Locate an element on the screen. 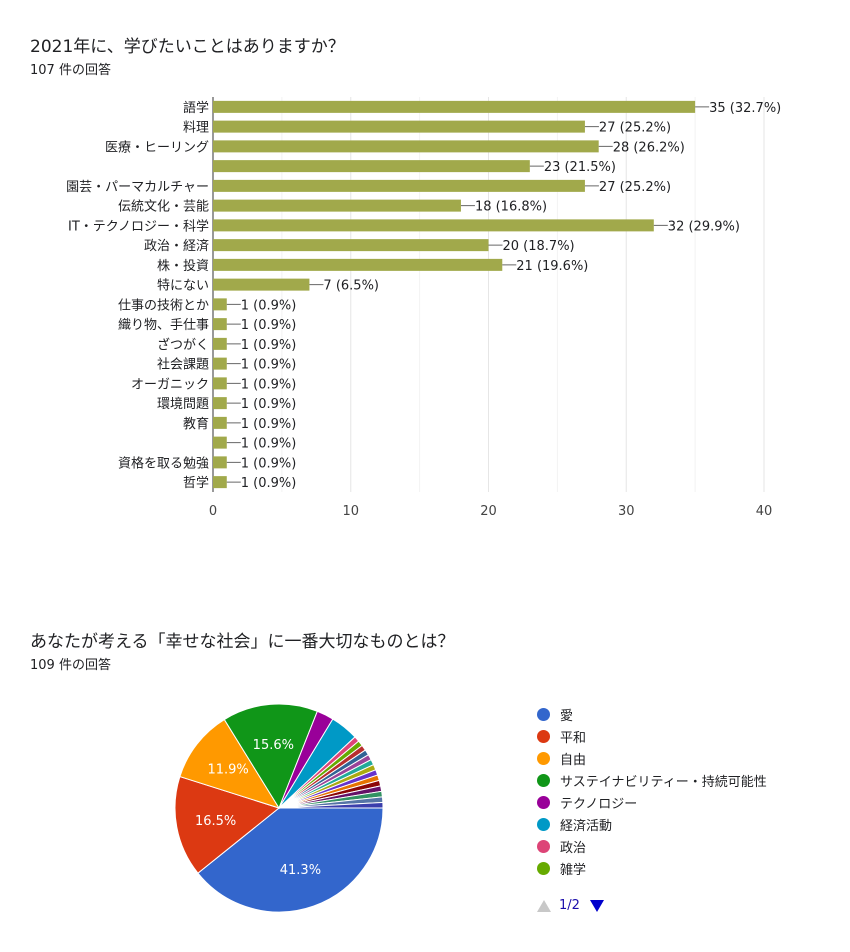 The height and width of the screenshot is (952, 850). category-label: 織り物、手仕事 is located at coordinates (163, 325).